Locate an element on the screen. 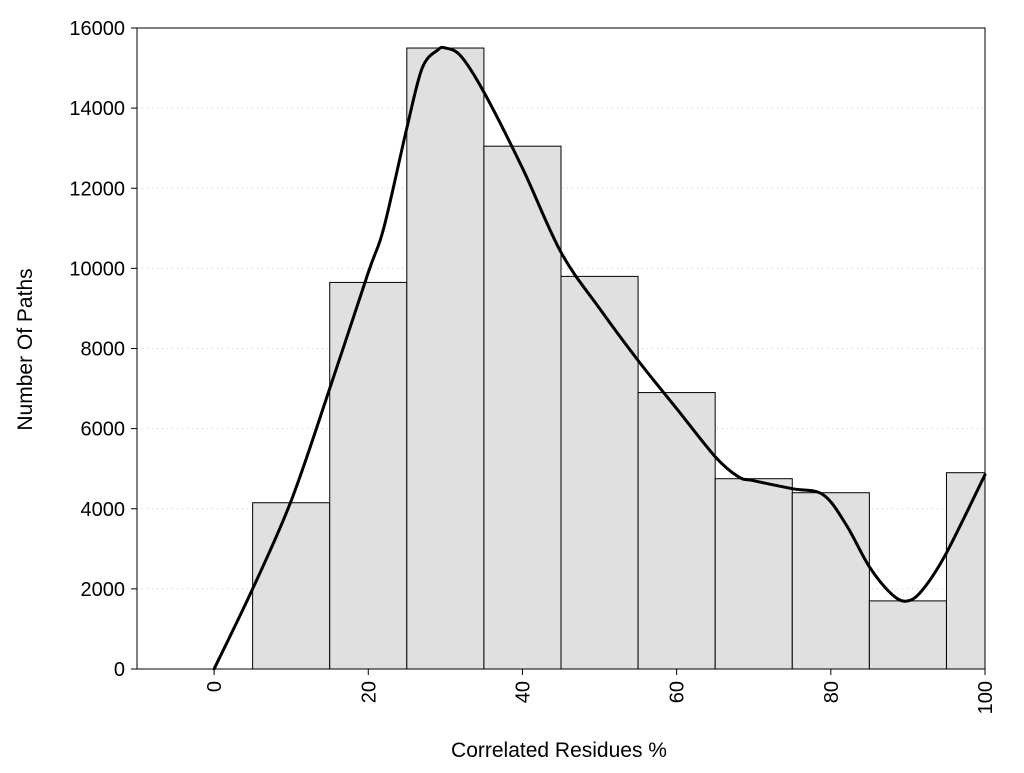 The width and height of the screenshot is (1024, 773). x-tick-label: 100 is located at coordinates (986, 697).